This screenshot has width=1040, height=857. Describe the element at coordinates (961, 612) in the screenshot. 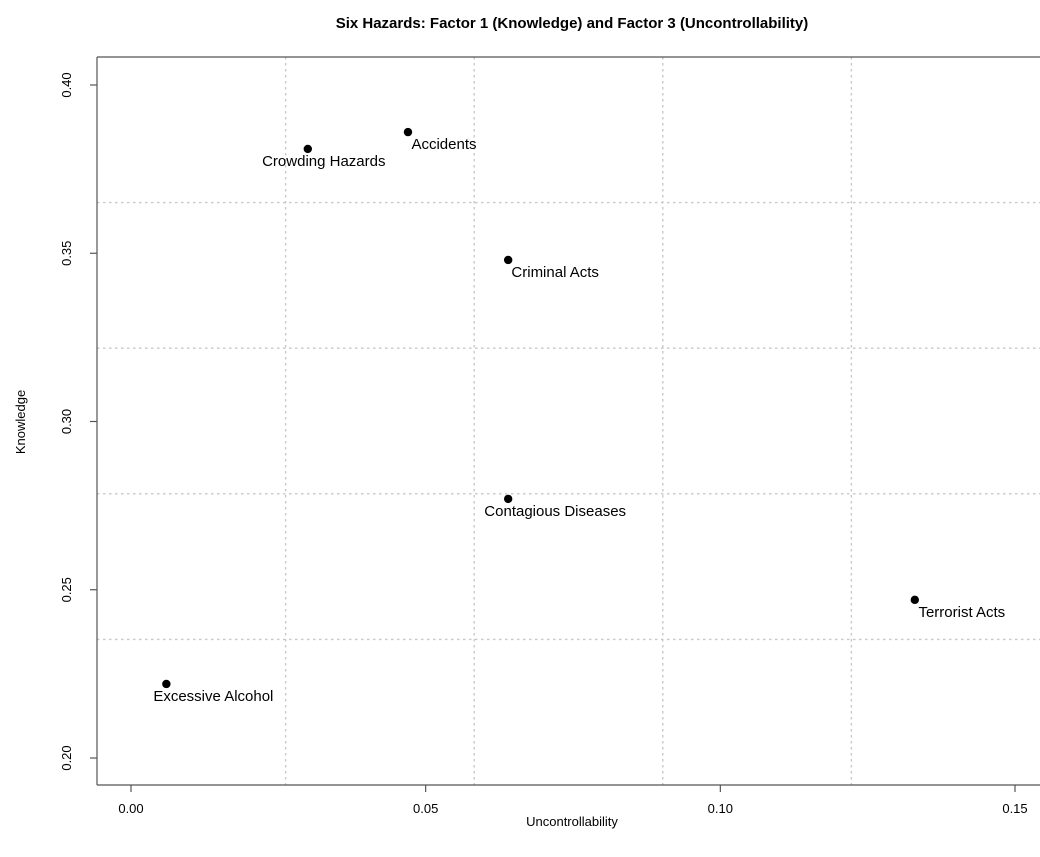

I see `data-point-label: Terrorist Acts` at that location.